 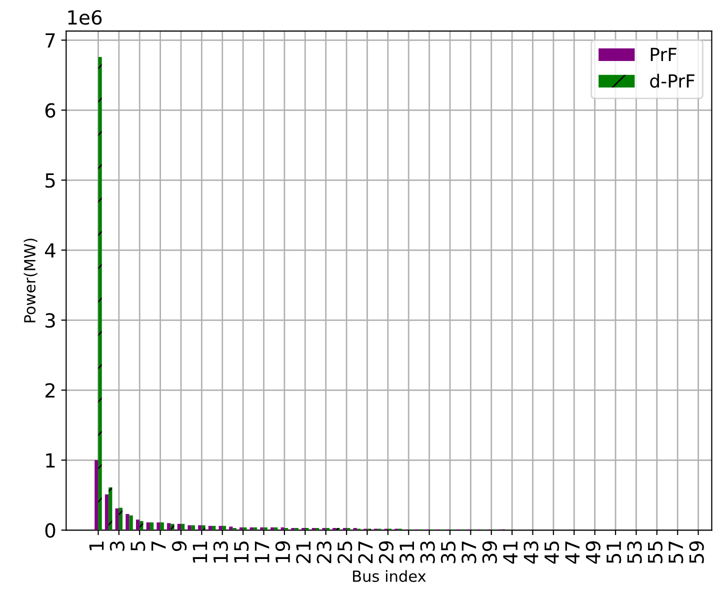 What do you see at coordinates (469, 553) in the screenshot?
I see `x-tick-label: 37` at bounding box center [469, 553].